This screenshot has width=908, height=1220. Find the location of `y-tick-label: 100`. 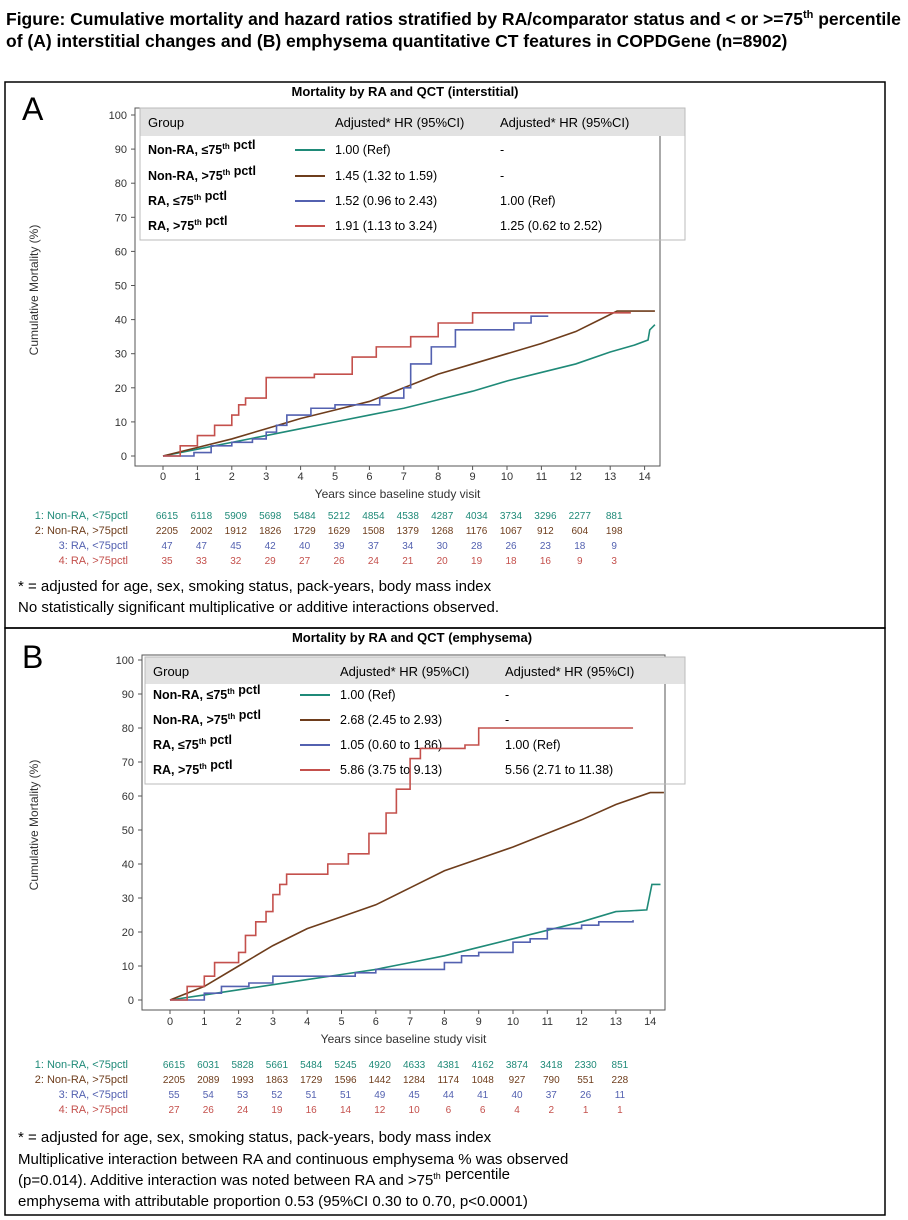

y-tick-label: 100 is located at coordinates (118, 116).